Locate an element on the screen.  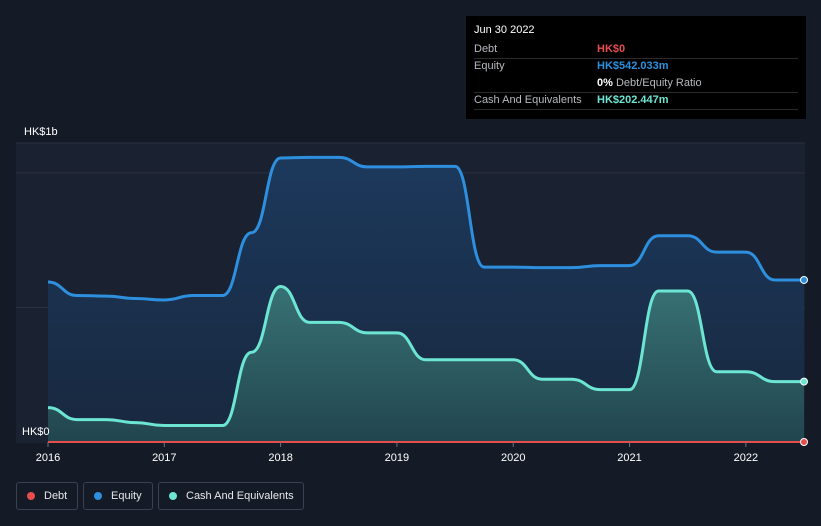
tooltip-debt-value: HK$0 is located at coordinates (611, 49).